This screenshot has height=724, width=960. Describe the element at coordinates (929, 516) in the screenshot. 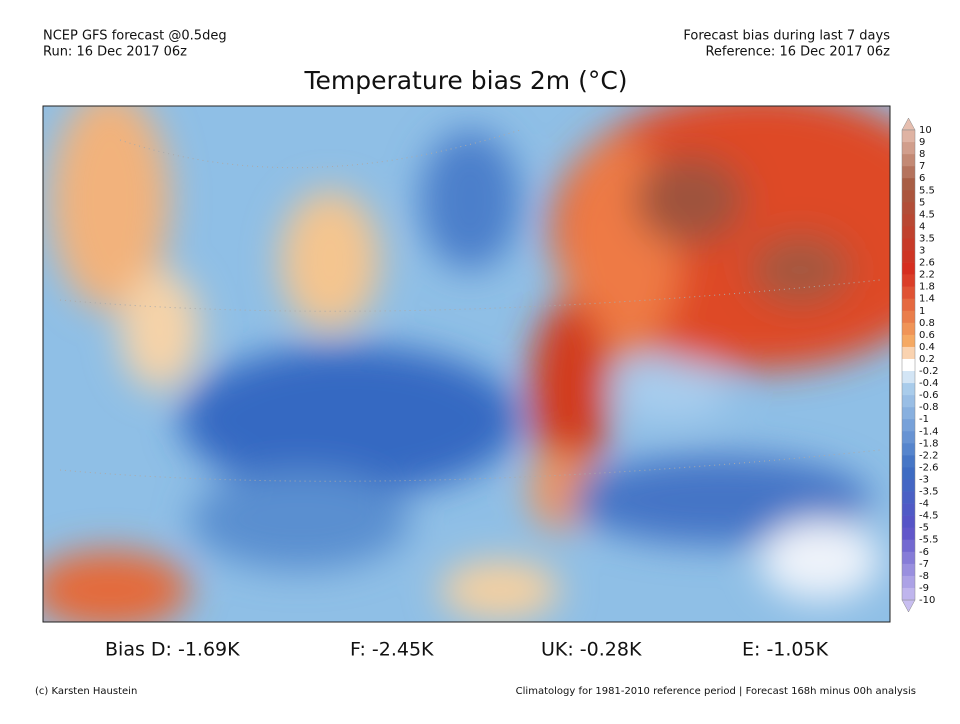

I see `colorbar-label: -4.5` at that location.